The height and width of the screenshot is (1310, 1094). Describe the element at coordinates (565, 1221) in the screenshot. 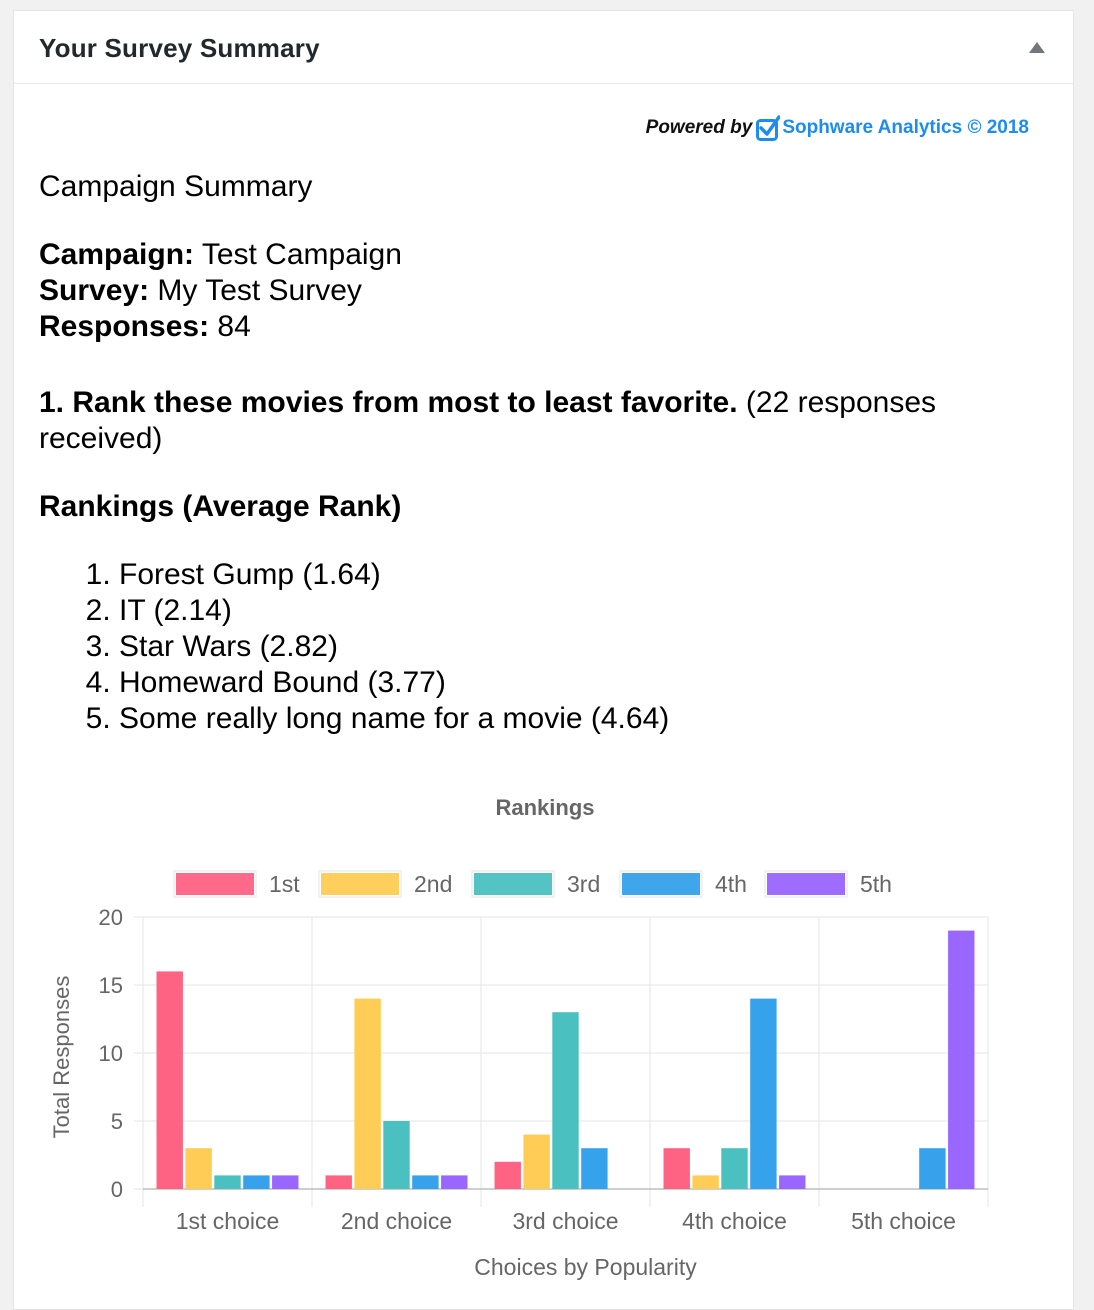

I see `x-tick-label: 3rd choice` at that location.